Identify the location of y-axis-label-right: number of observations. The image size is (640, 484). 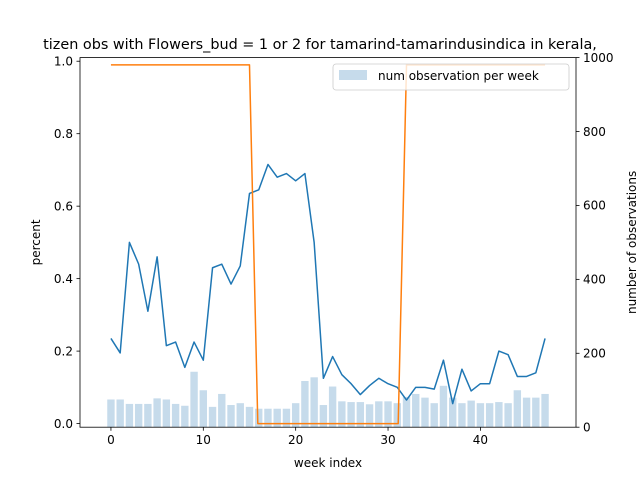
(632, 242).